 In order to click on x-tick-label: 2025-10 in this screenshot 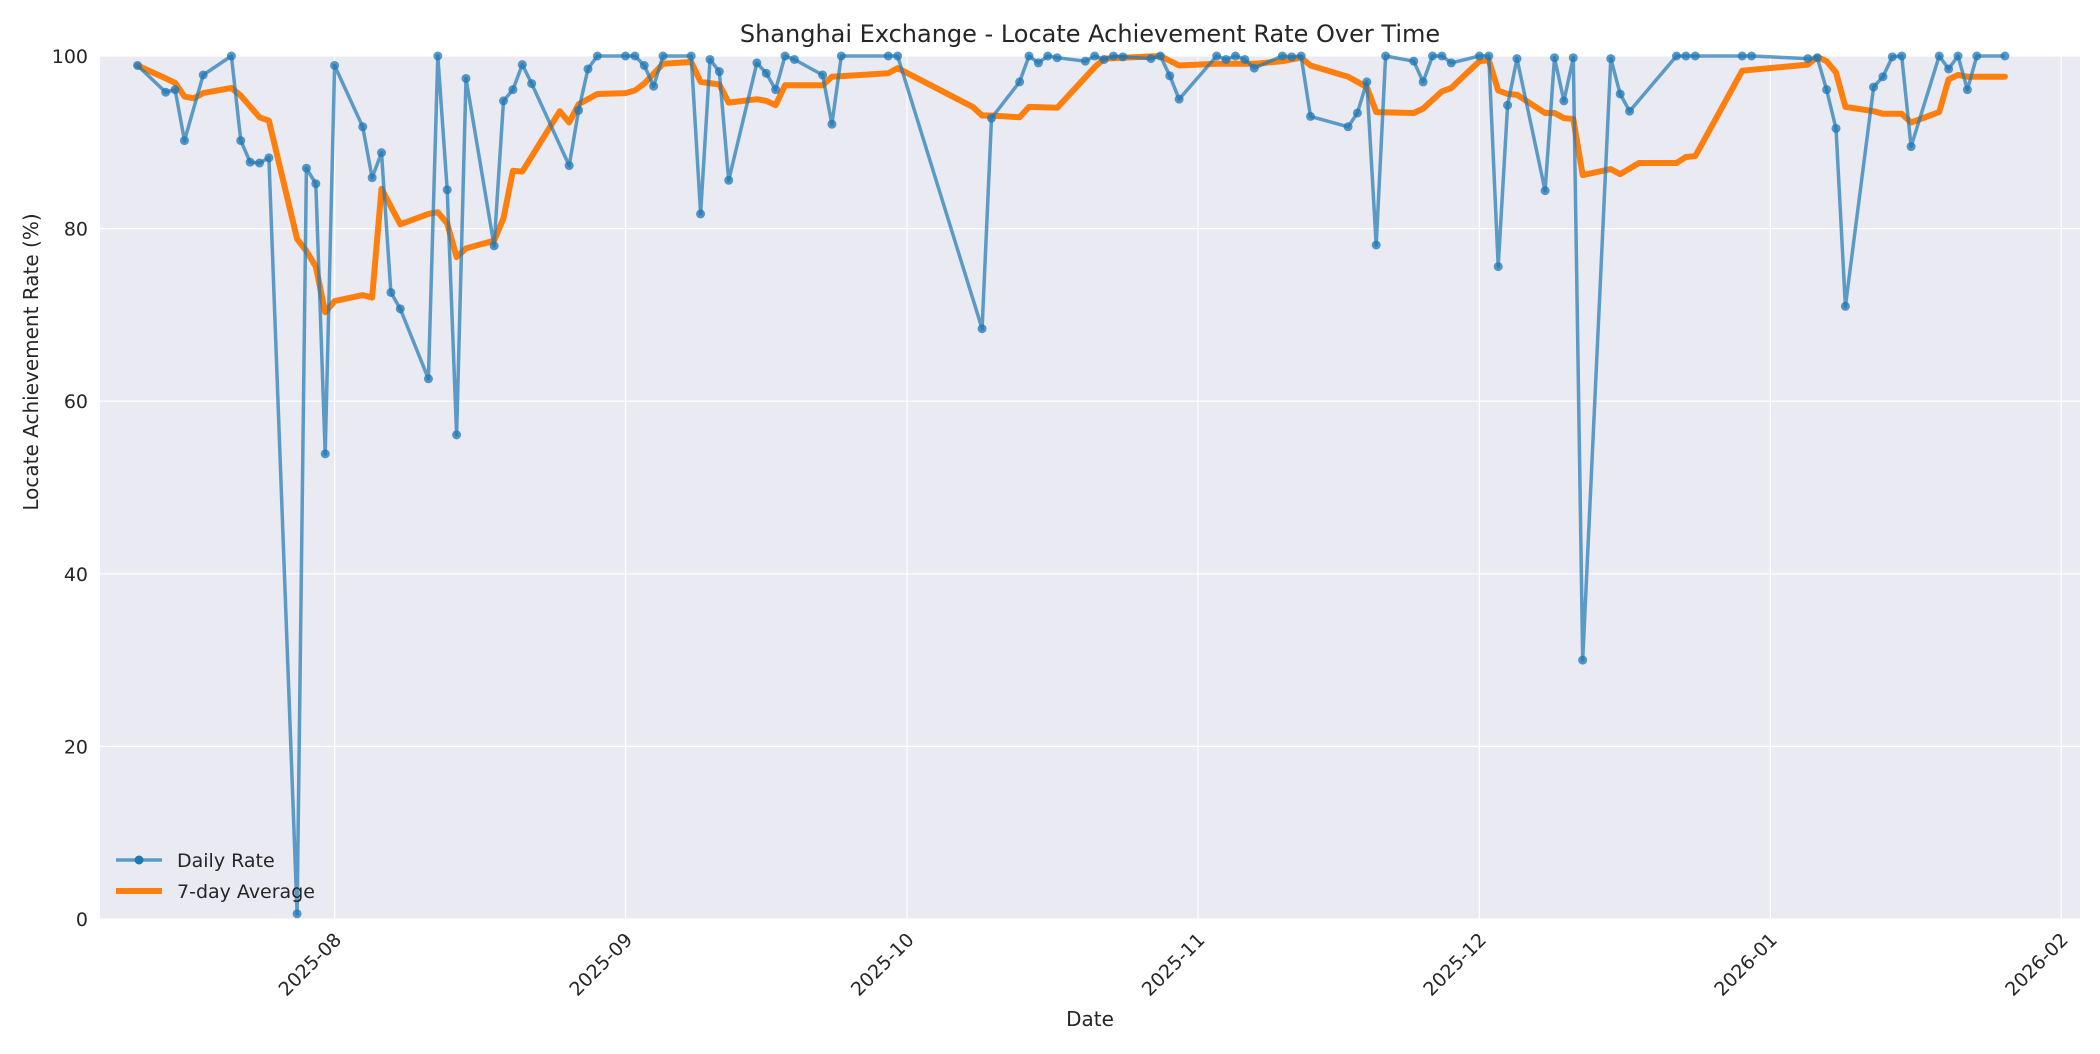, I will do `click(883, 965)`.